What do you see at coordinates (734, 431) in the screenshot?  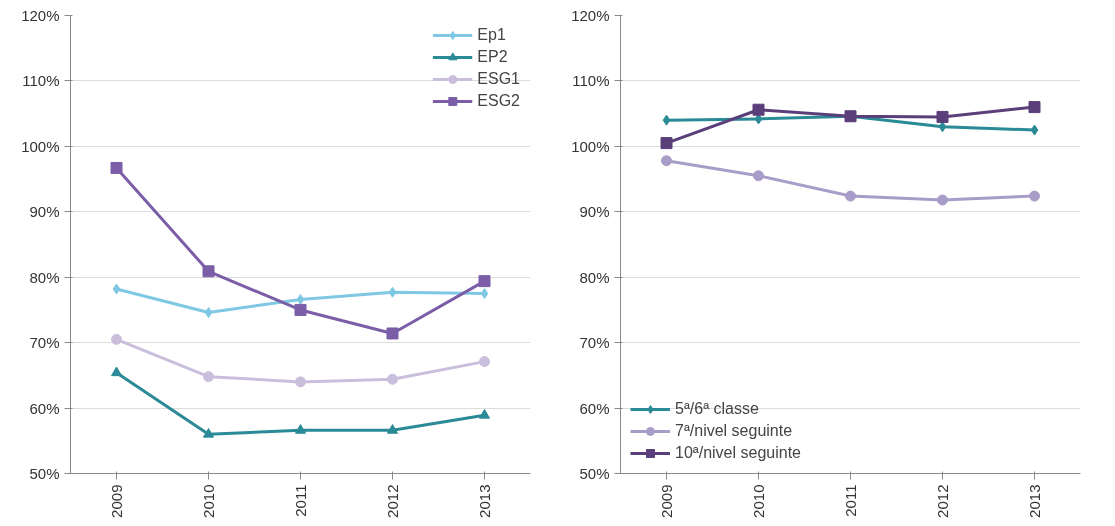 I see `legend-label: 7ª/nivel seguinte` at bounding box center [734, 431].